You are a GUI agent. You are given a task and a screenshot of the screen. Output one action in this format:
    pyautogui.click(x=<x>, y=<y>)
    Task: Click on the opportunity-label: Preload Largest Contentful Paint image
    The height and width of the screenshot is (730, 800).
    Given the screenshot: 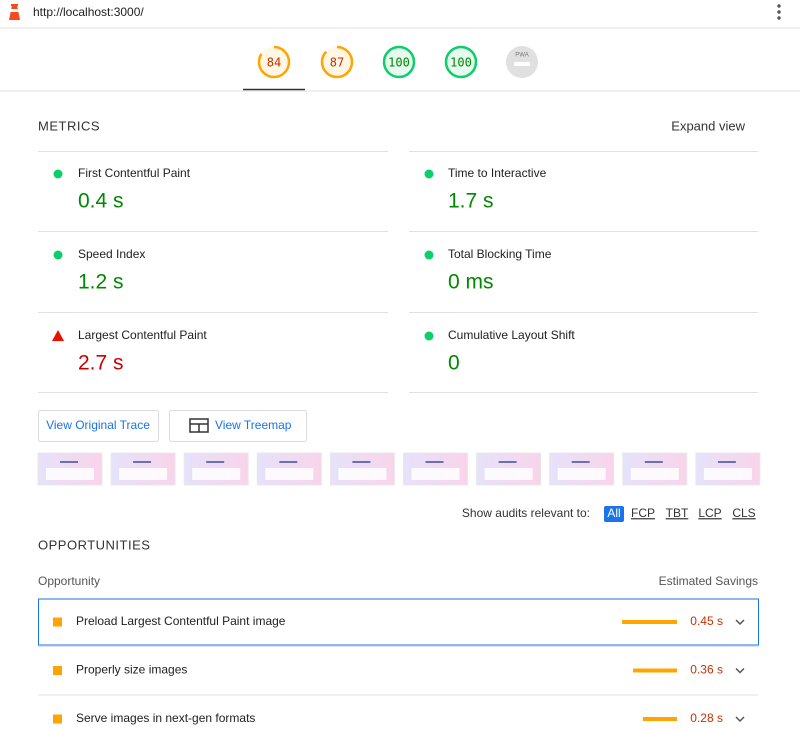 What is the action you would take?
    pyautogui.click(x=181, y=621)
    